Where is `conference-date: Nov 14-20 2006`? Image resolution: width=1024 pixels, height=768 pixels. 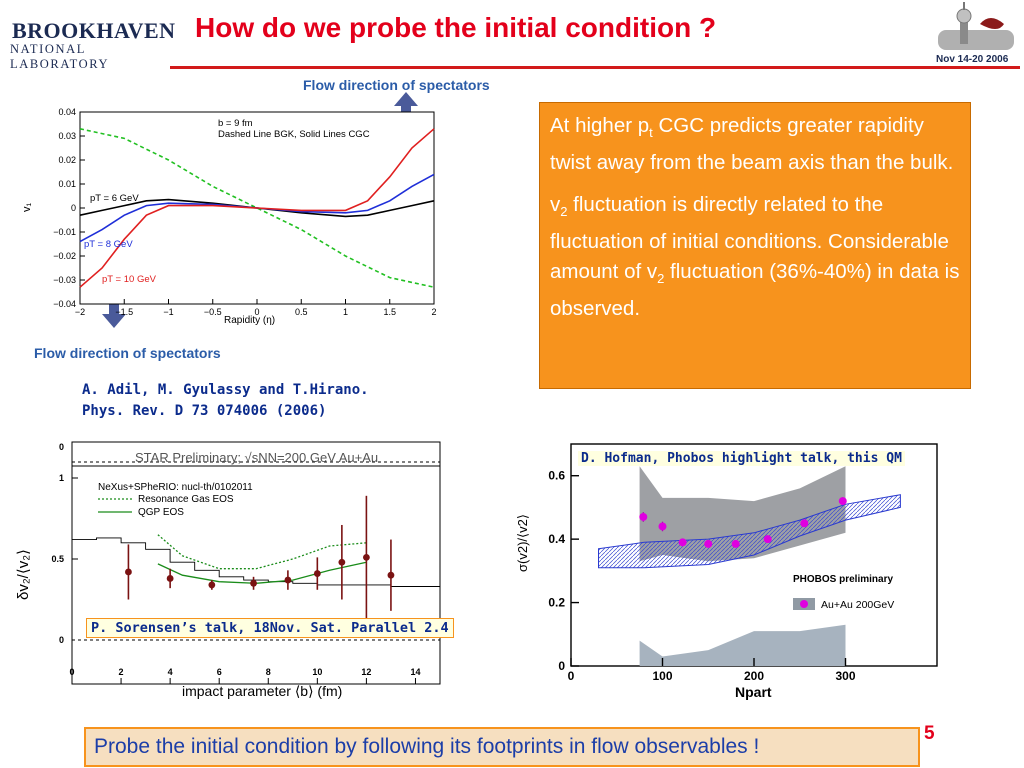
conference-date: Nov 14-20 2006 is located at coordinates (972, 59).